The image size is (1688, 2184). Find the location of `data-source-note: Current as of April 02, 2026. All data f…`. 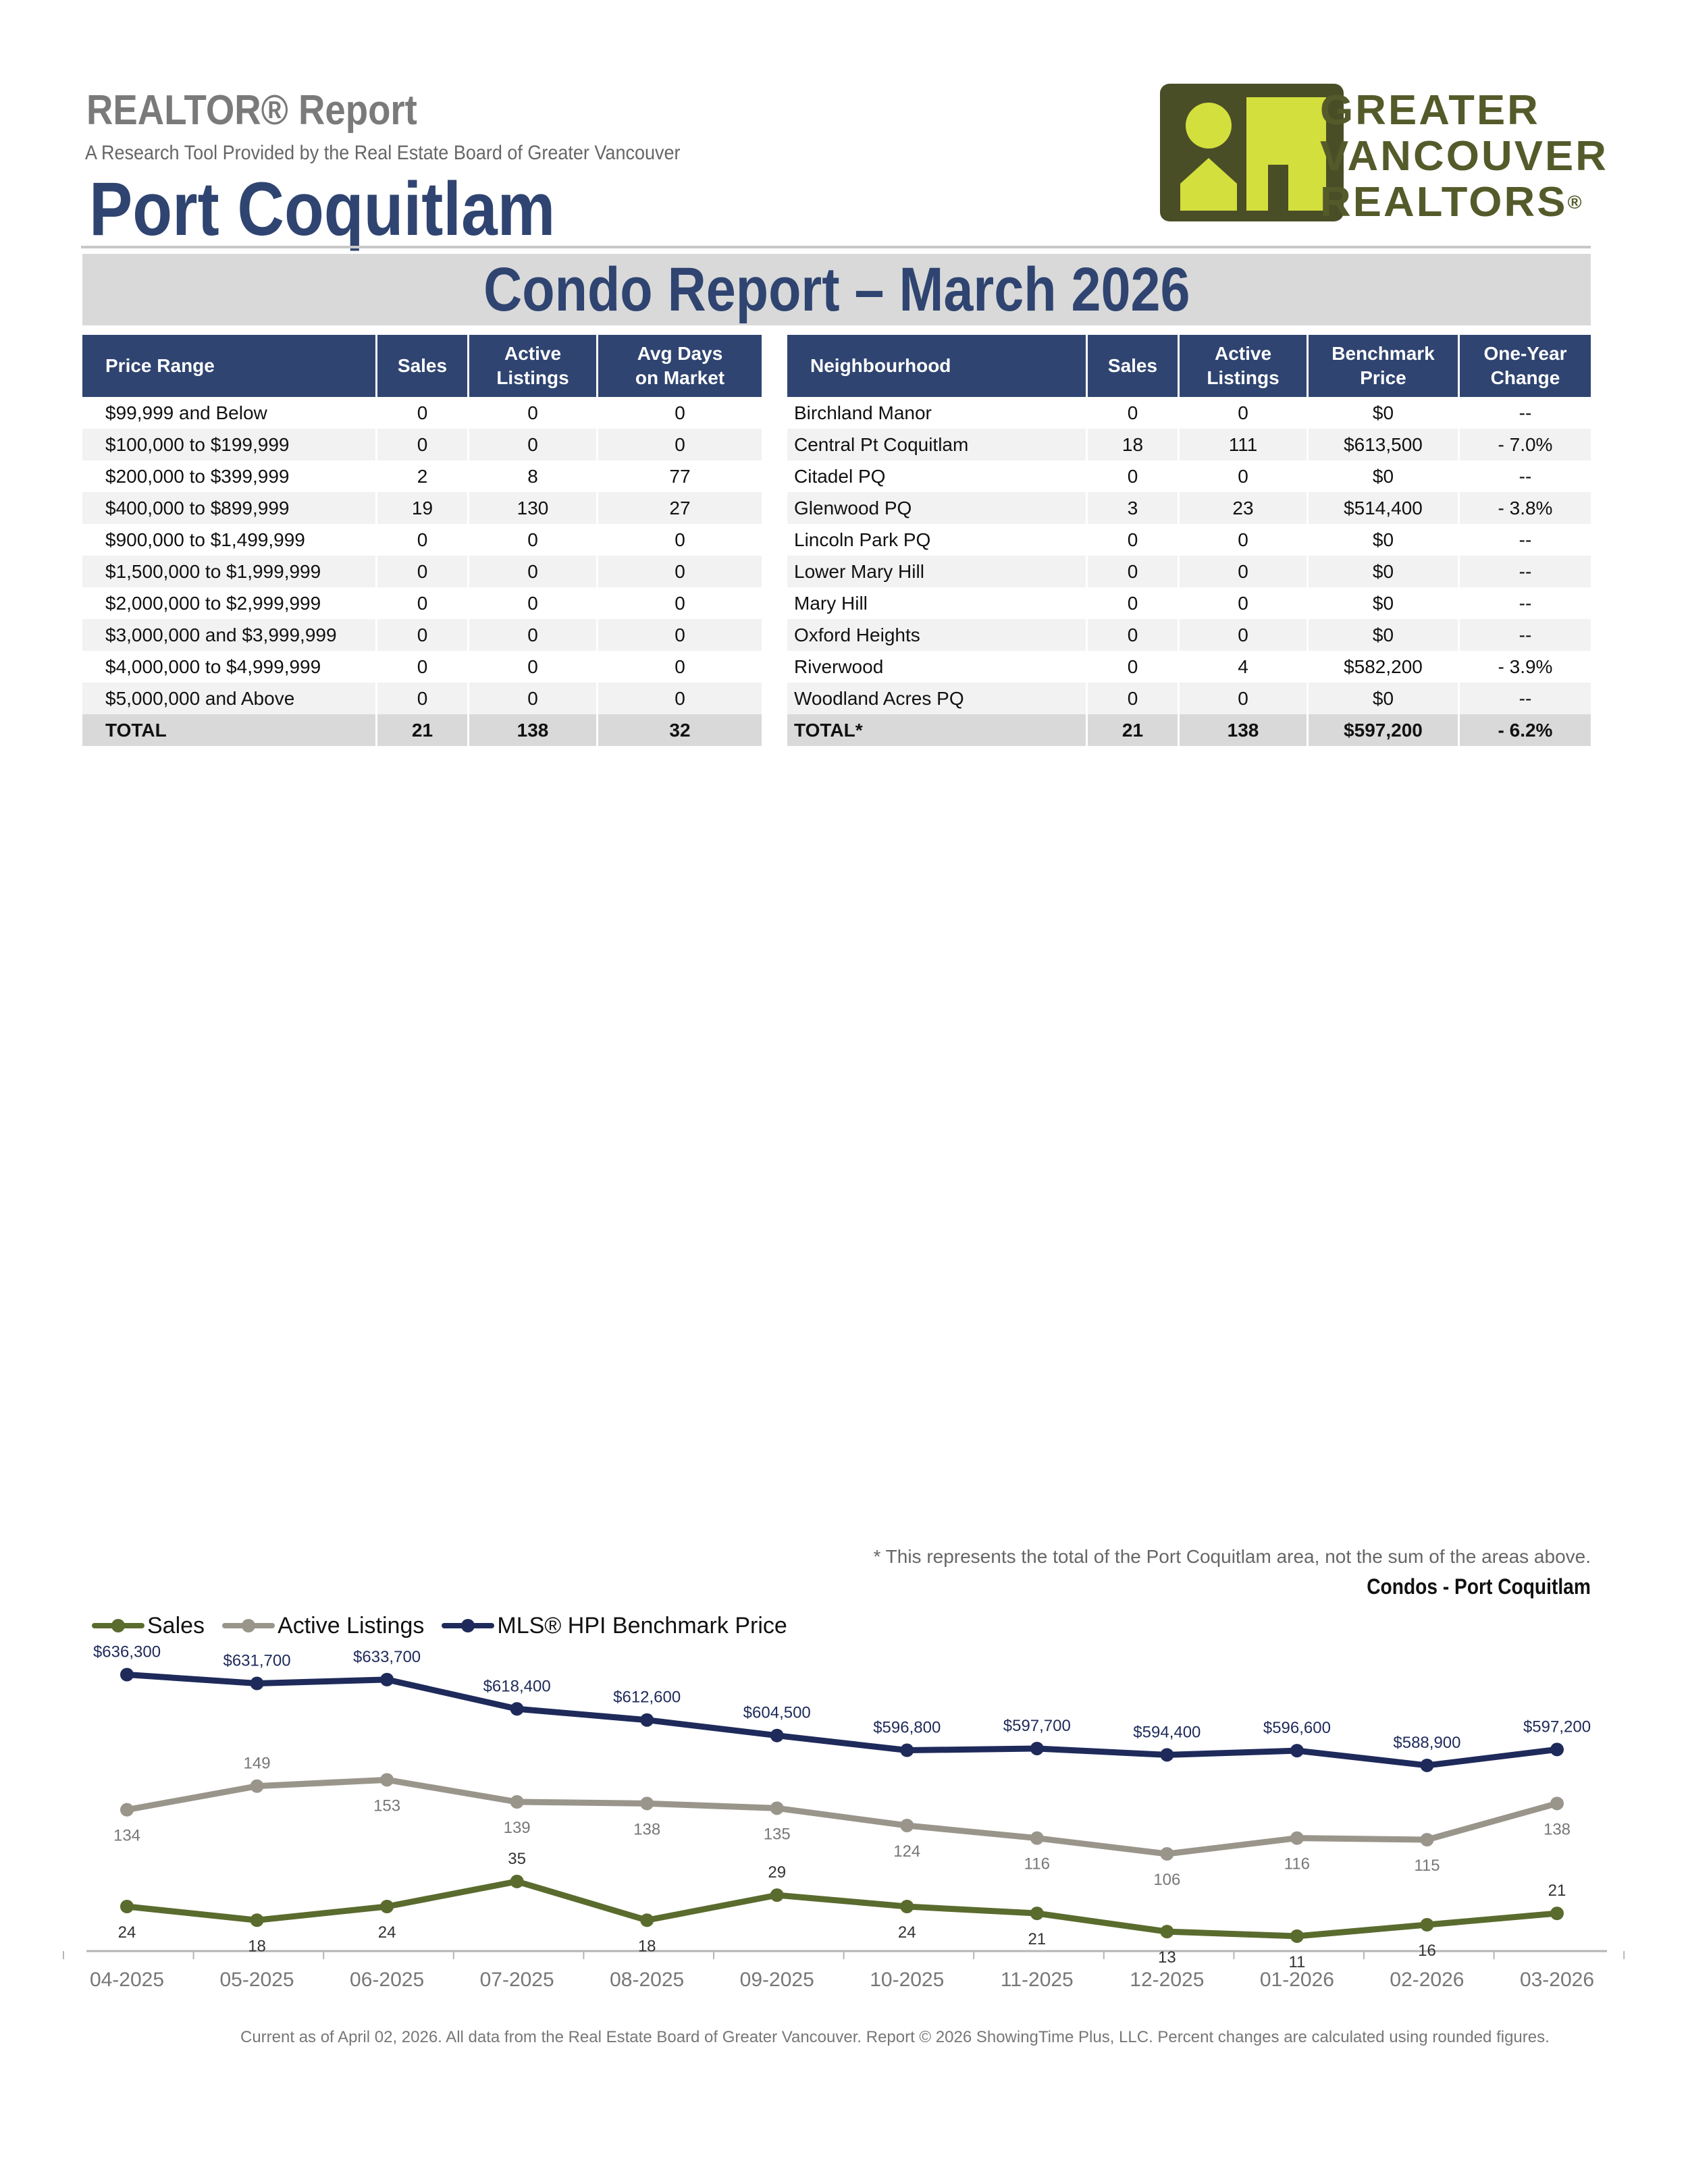

data-source-note: Current as of April 02, 2026. All data f… is located at coordinates (895, 2037).